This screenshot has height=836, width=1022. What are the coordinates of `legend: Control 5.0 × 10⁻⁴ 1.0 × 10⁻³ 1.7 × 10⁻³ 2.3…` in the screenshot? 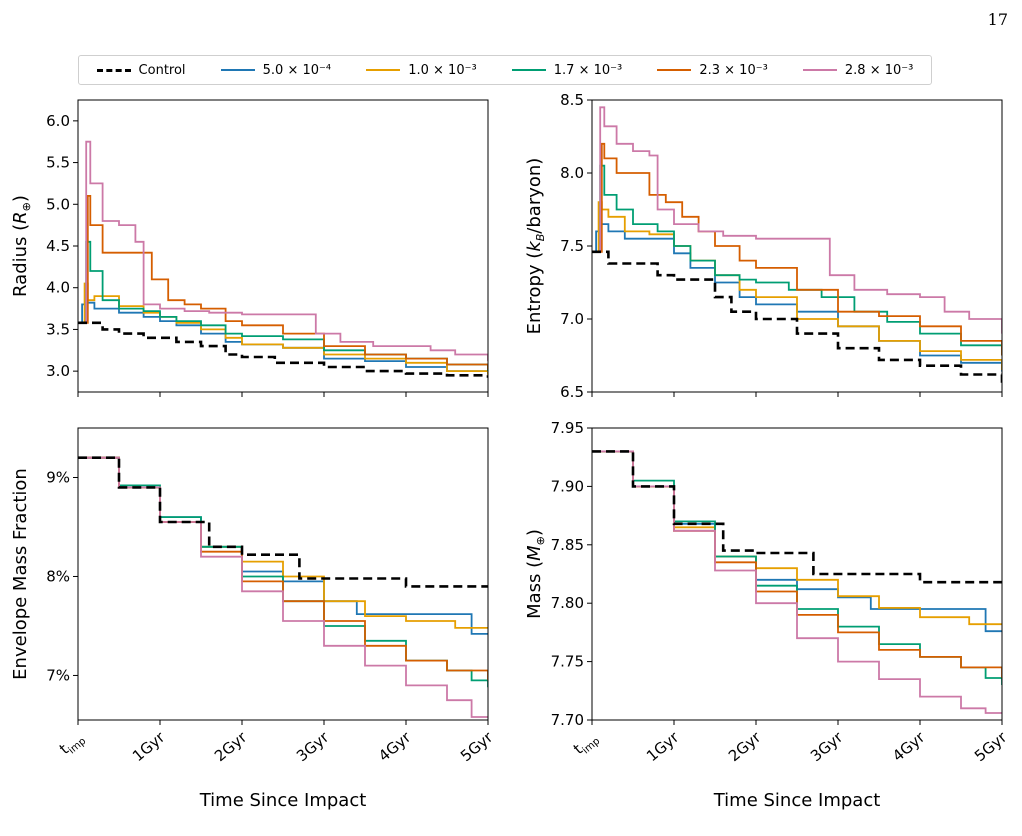 It's located at (505, 70).